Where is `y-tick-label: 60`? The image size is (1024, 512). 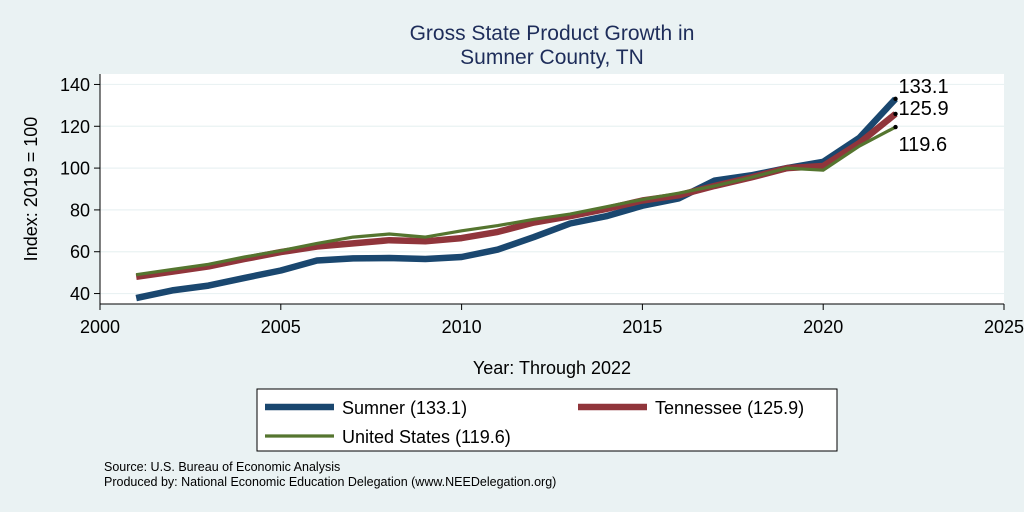
y-tick-label: 60 is located at coordinates (80, 252).